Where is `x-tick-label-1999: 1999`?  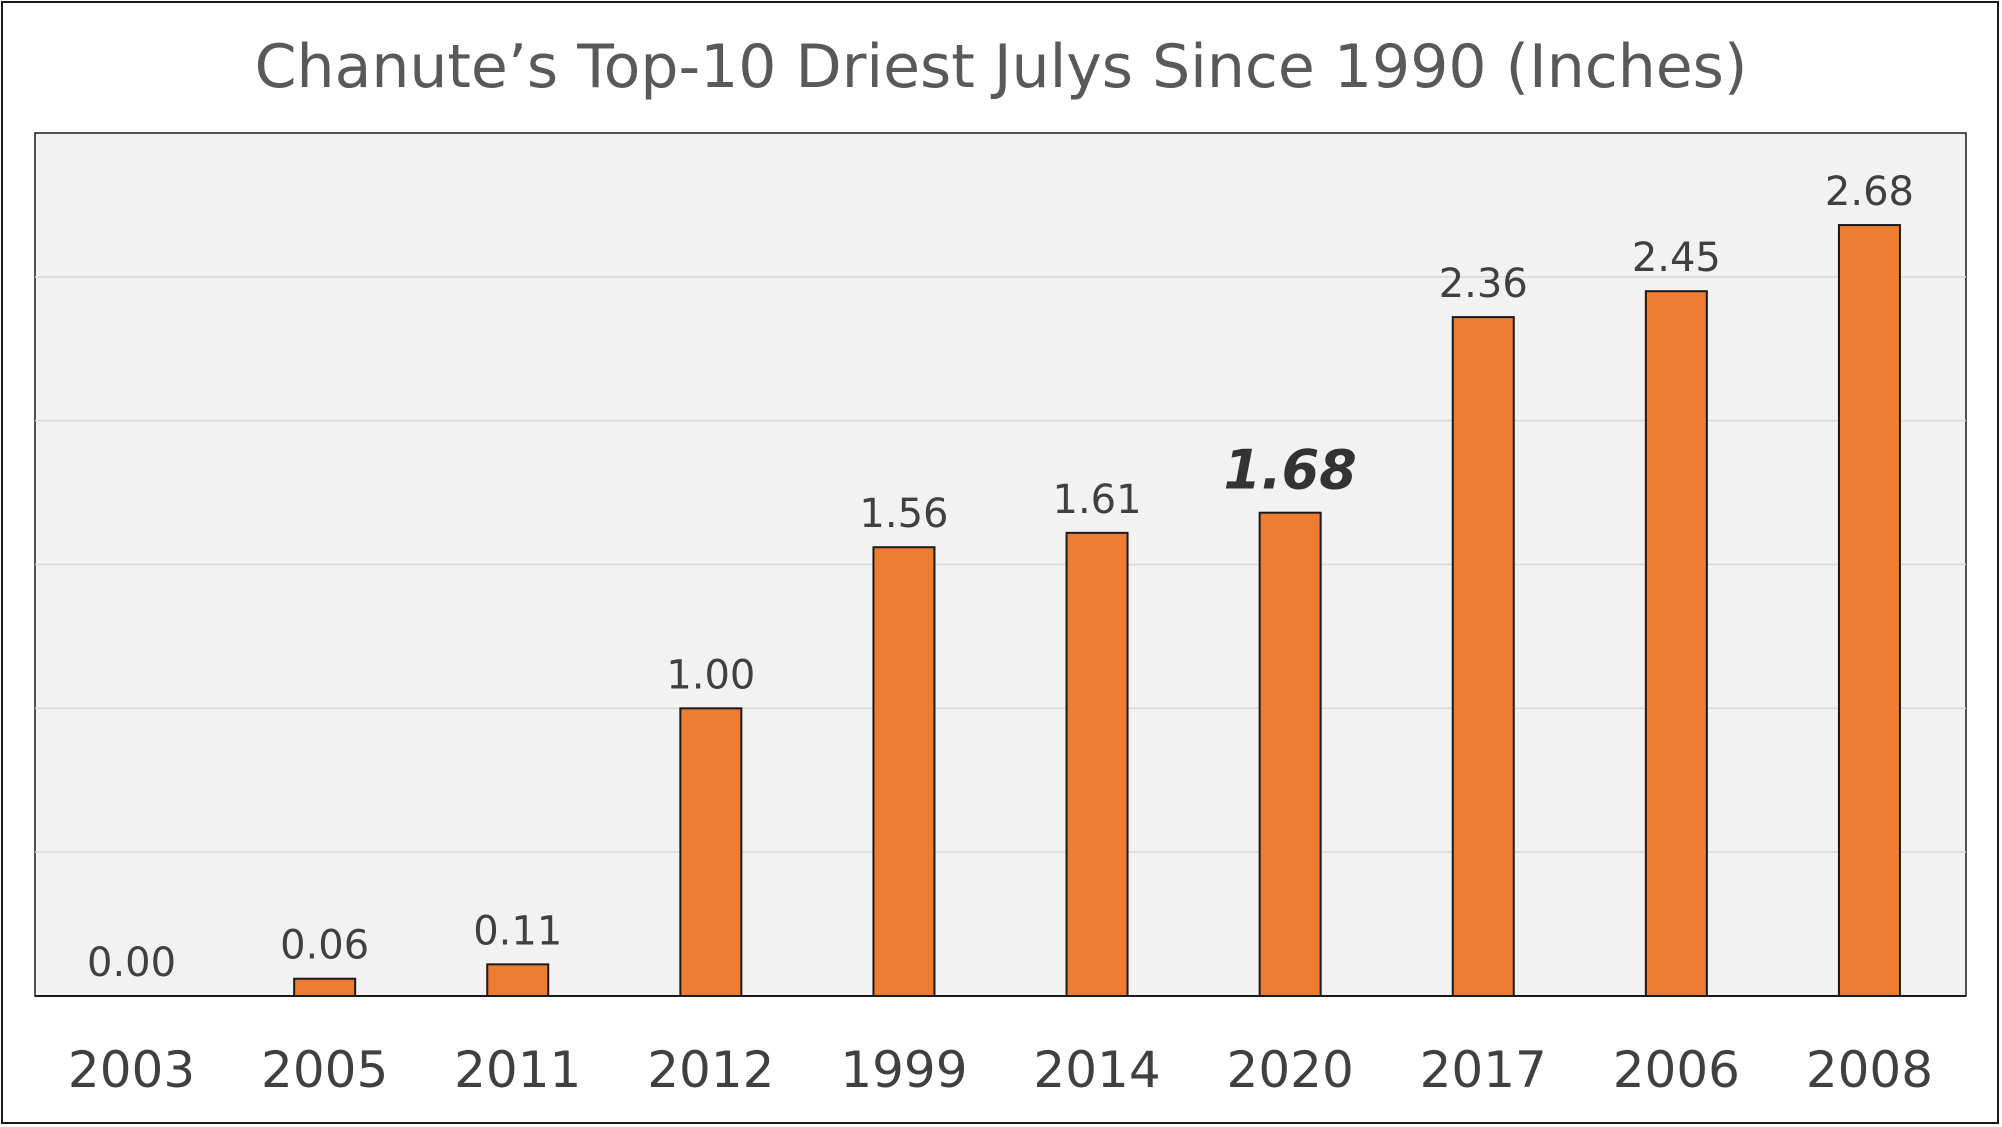
x-tick-label-1999: 1999 is located at coordinates (903, 1070).